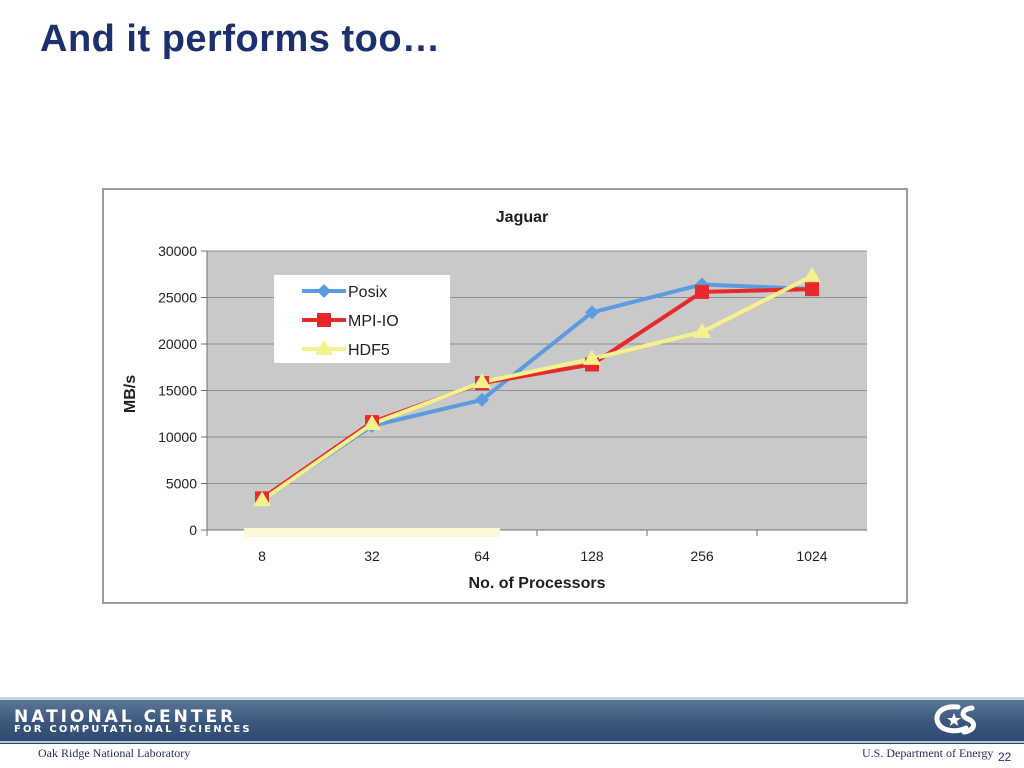 This screenshot has height=768, width=1024. What do you see at coordinates (177, 437) in the screenshot?
I see `y-tick-label: 10000` at bounding box center [177, 437].